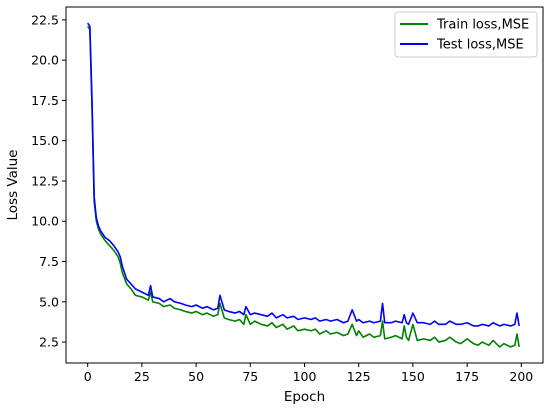  What do you see at coordinates (196, 376) in the screenshot?
I see `x-tick-label: 50` at bounding box center [196, 376].